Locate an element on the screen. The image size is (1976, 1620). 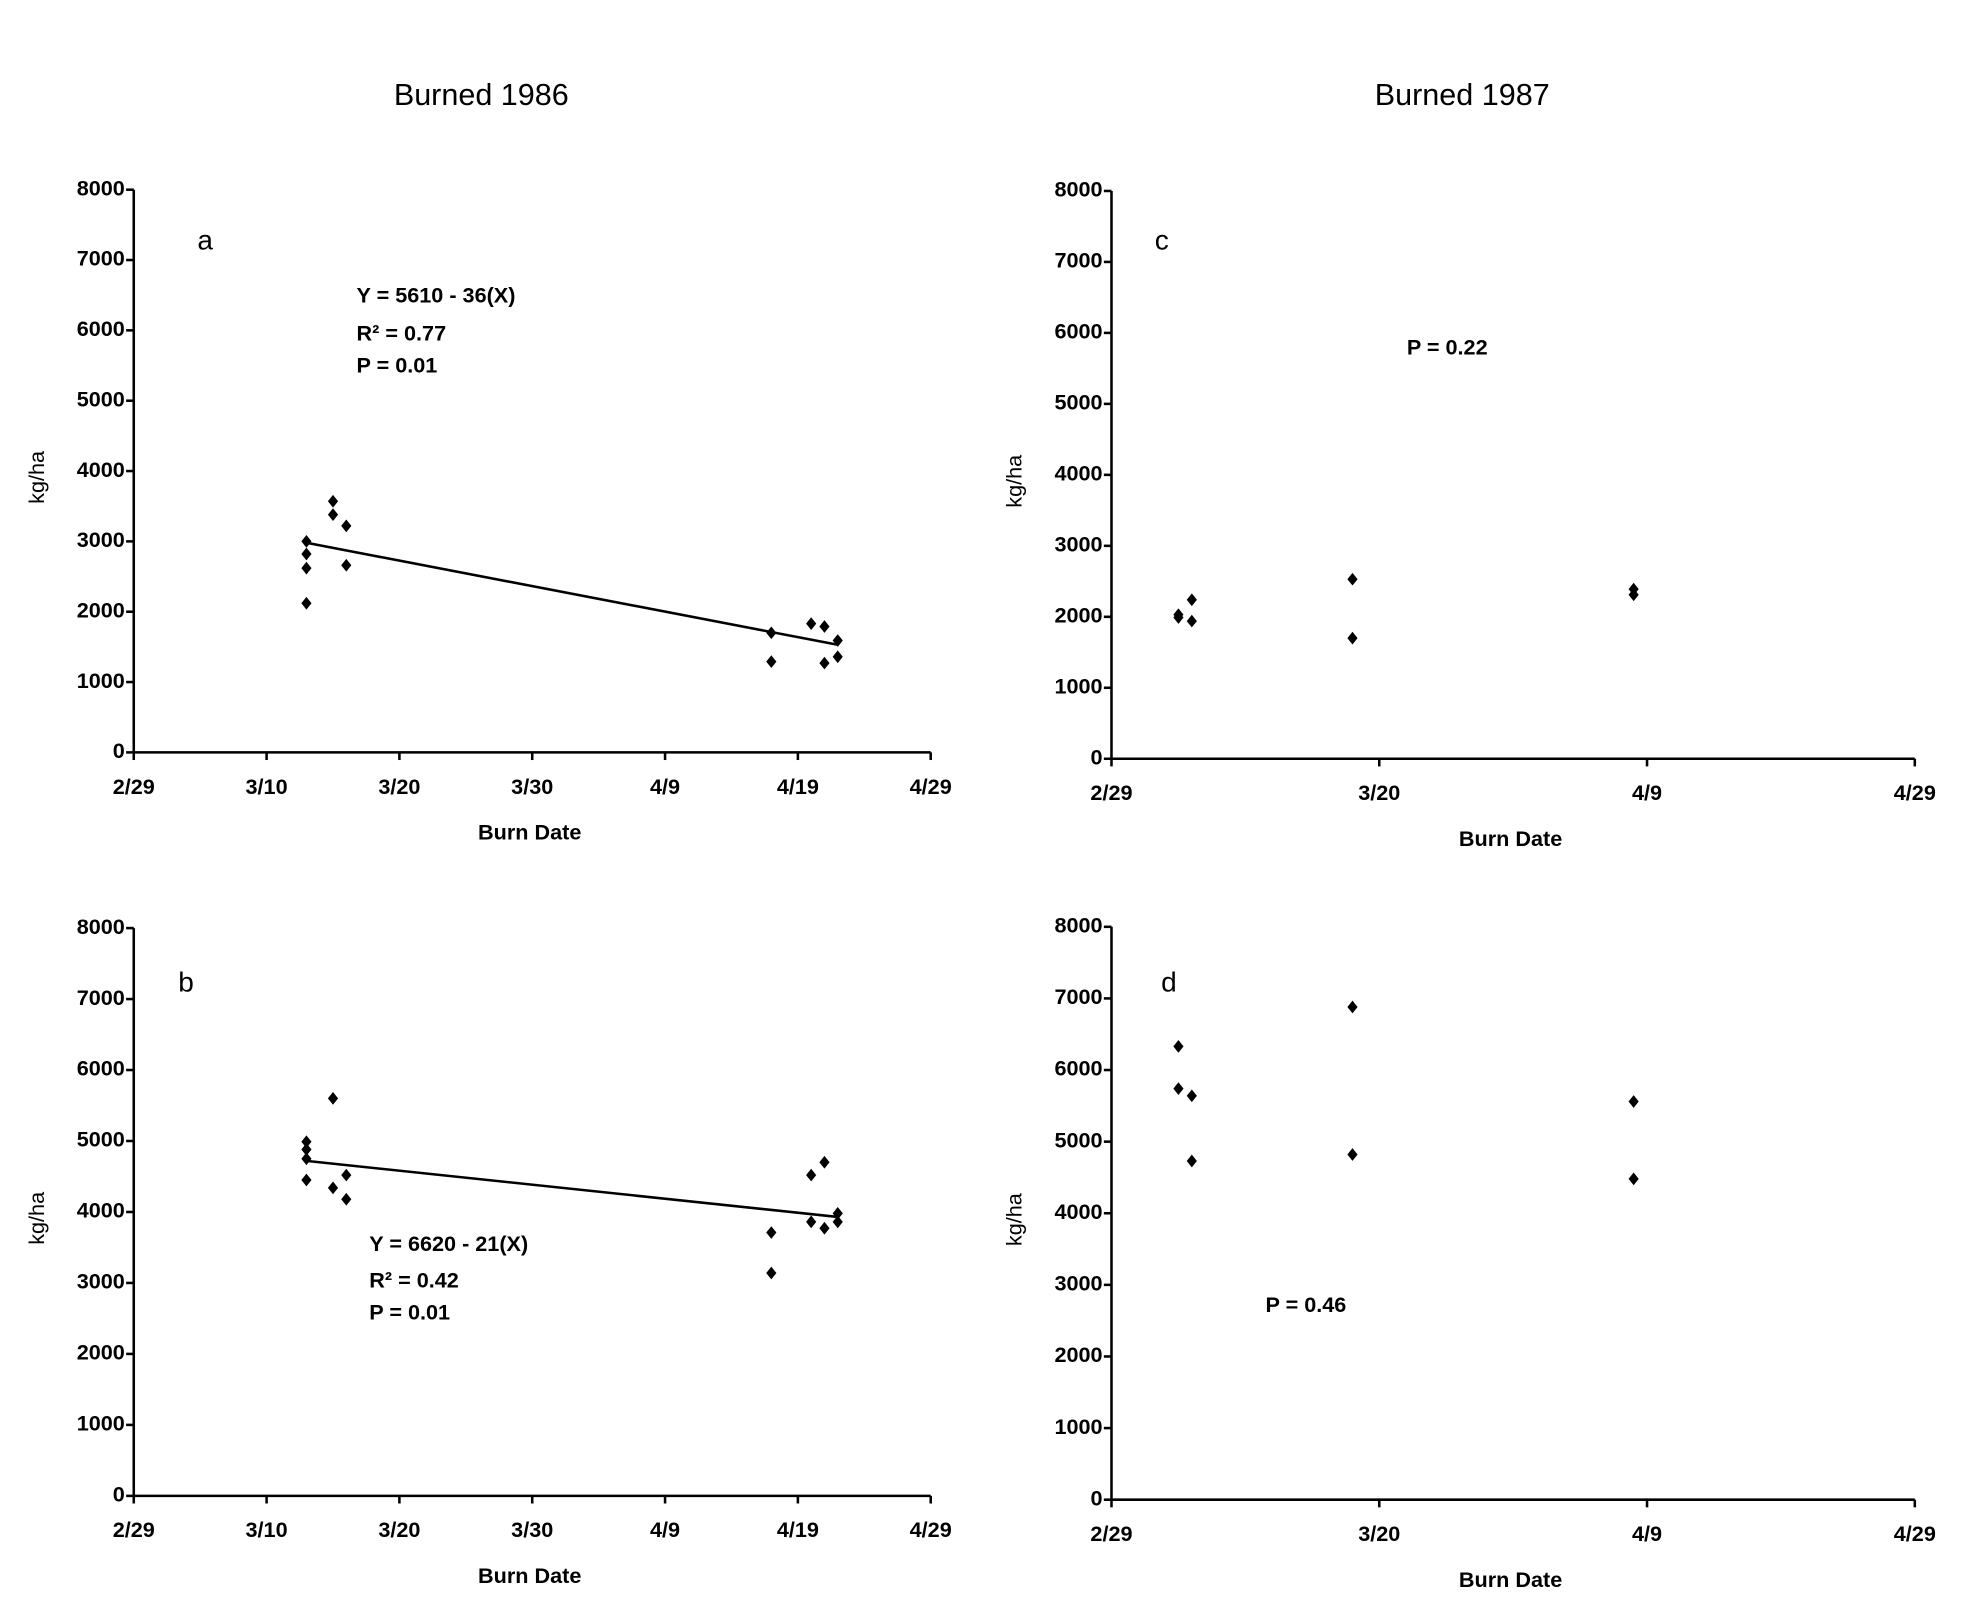
annotation: P = 0.01 is located at coordinates (409, 1312).